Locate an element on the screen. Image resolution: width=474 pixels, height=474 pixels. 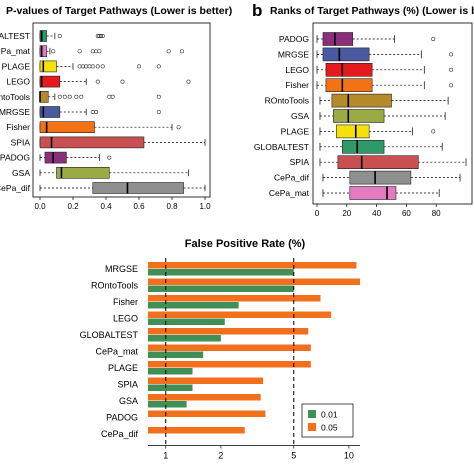
category-label-gsa: GSA is located at coordinates (21, 173).